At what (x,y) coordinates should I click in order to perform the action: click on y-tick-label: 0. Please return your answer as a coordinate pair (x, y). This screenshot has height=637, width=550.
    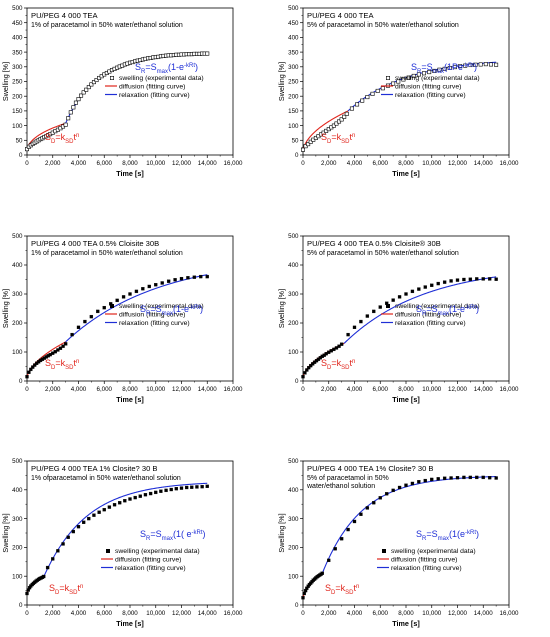
    Looking at the image, I should click on (21, 155).